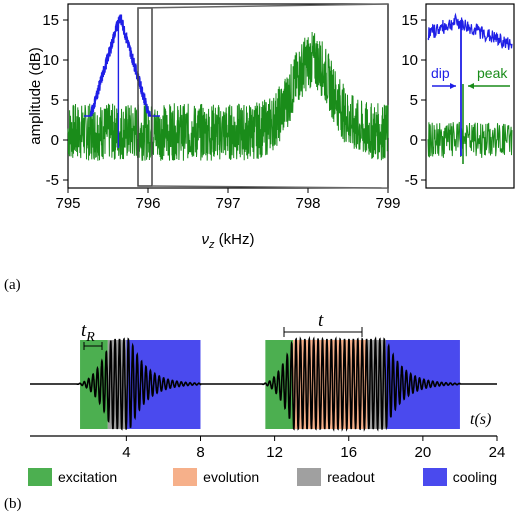 The image size is (520, 519). Describe the element at coordinates (35, 96) in the screenshot. I see `y-axis-label: amplitude (dB)` at that location.